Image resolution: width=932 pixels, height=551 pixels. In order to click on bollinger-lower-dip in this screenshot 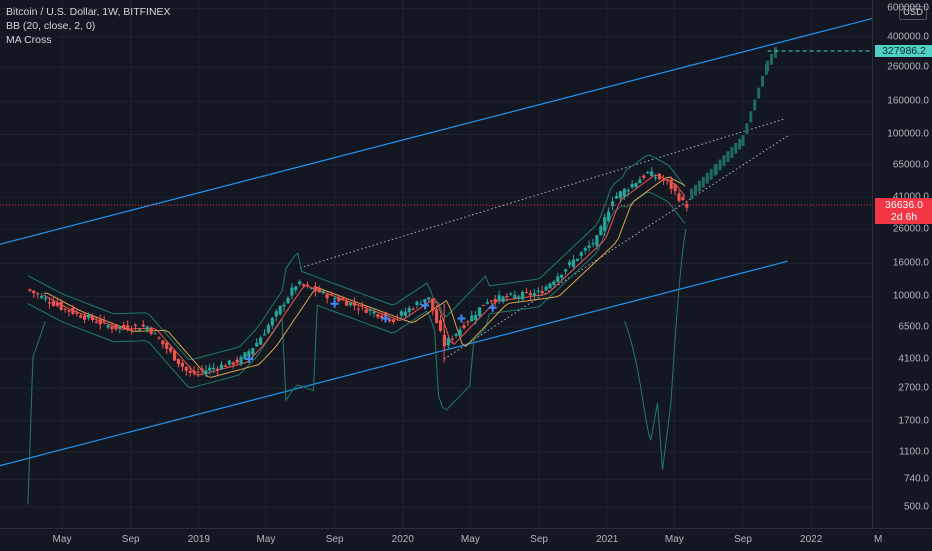, I will do `click(655, 349)`.